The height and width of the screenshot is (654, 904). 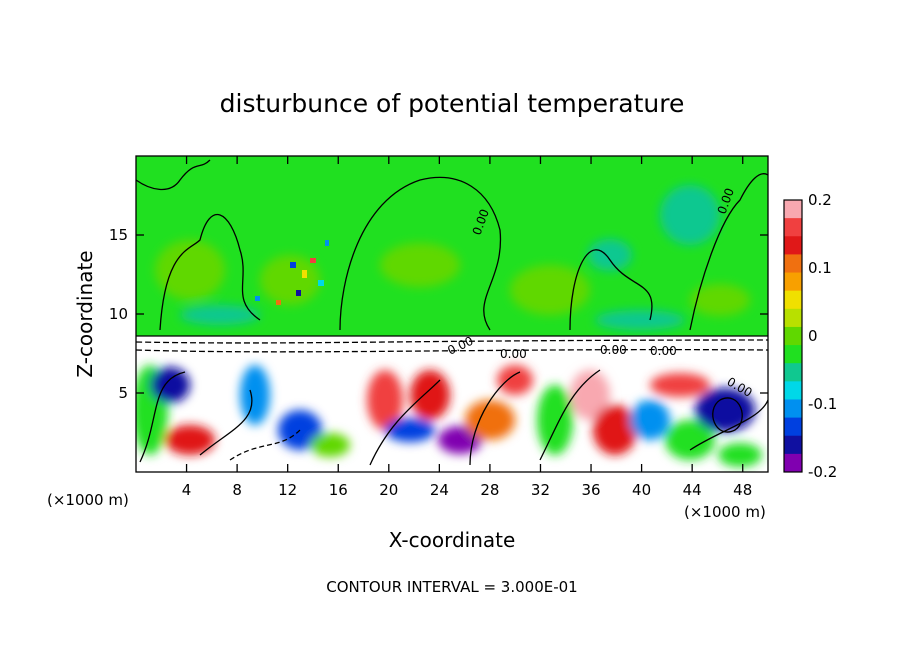 I want to click on y-axis-label: Z-coordinate, so click(x=85, y=313).